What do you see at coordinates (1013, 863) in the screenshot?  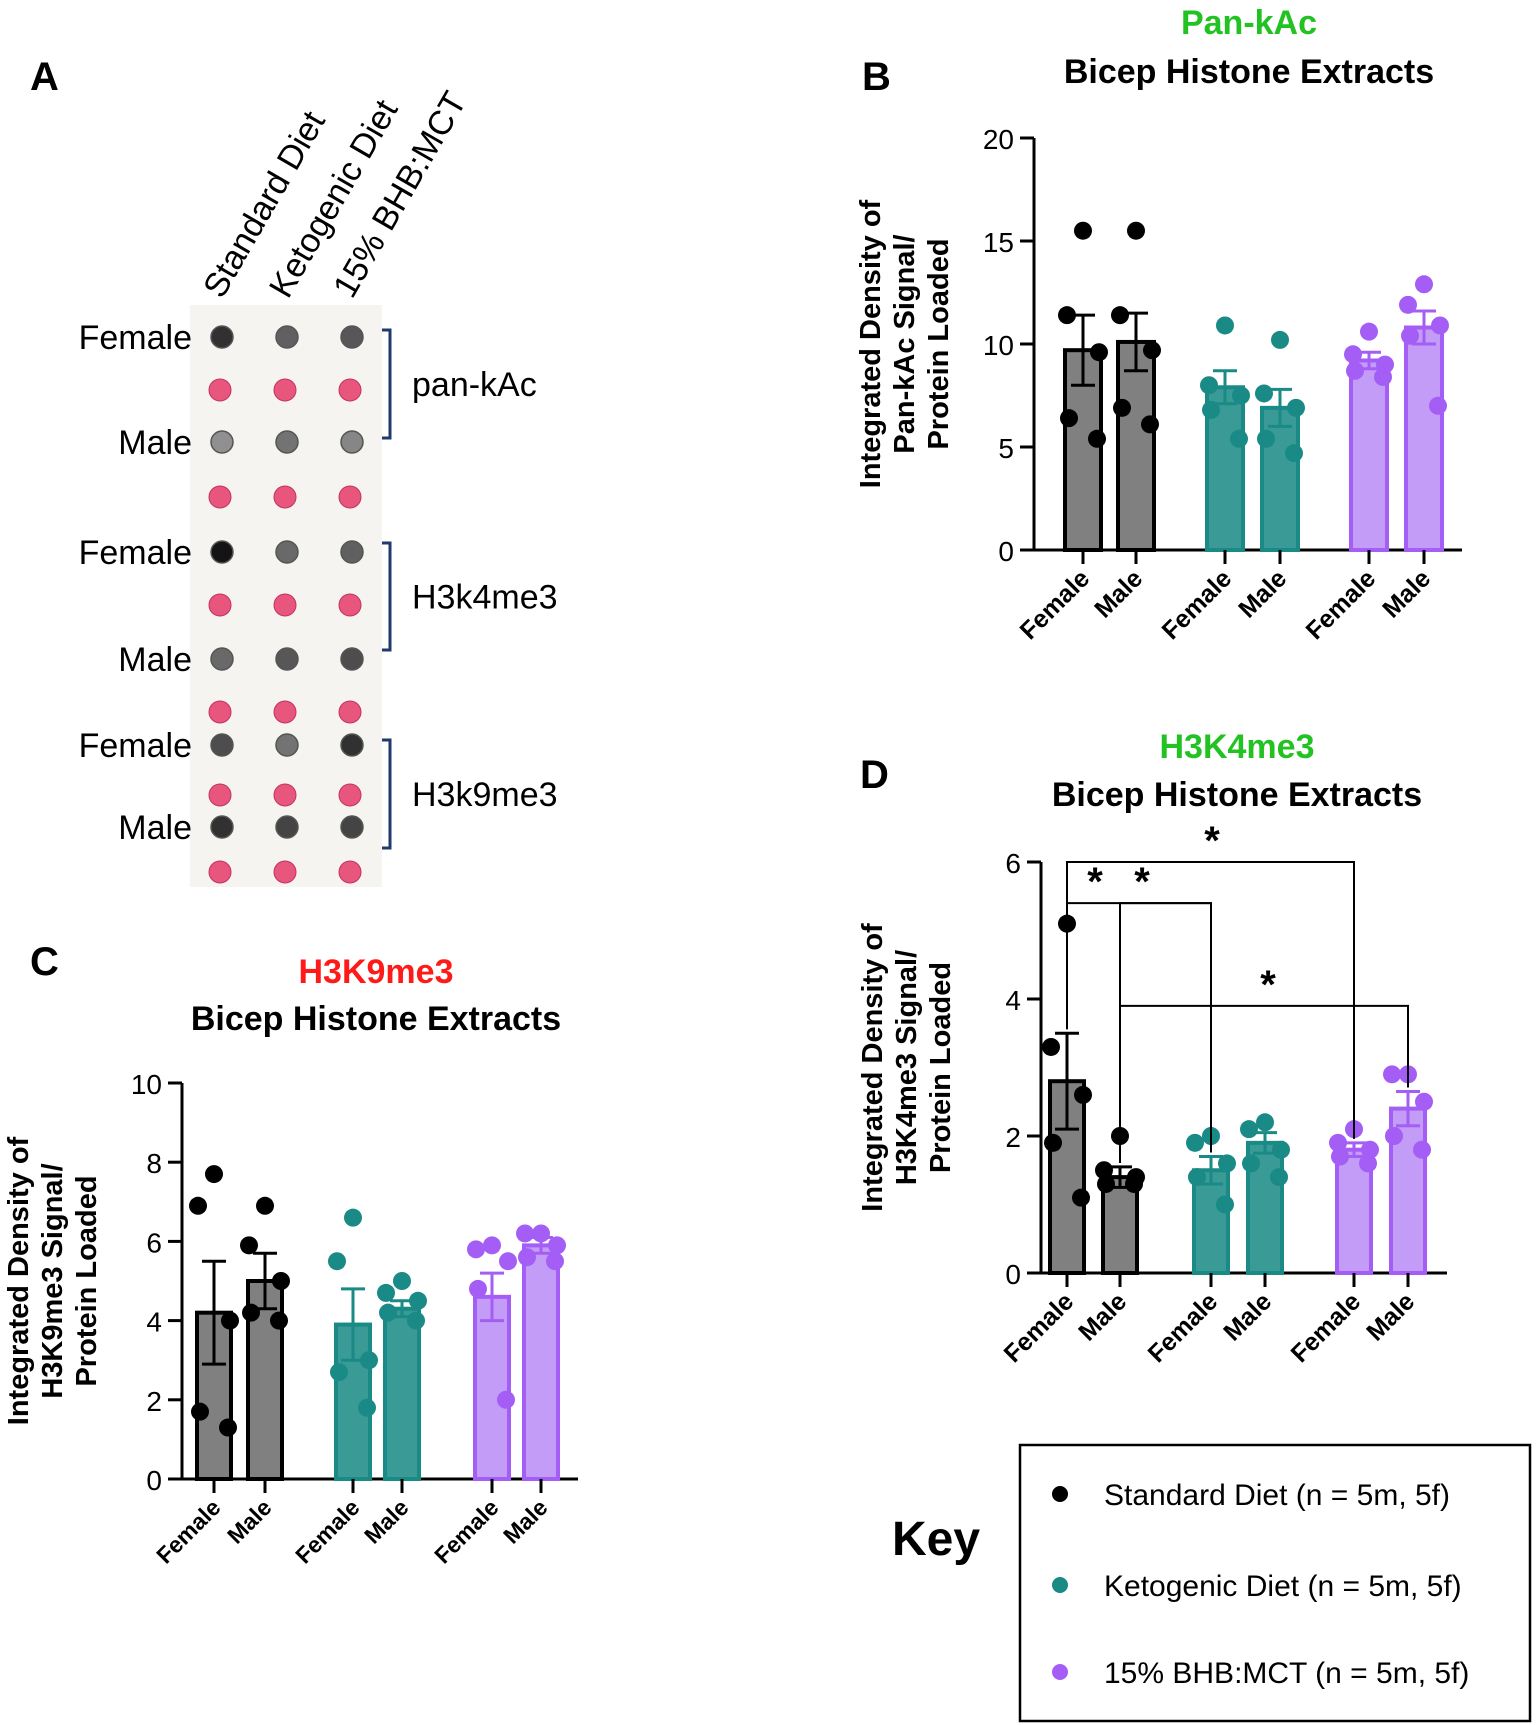 I see `y-tick-label: 6` at bounding box center [1013, 863].